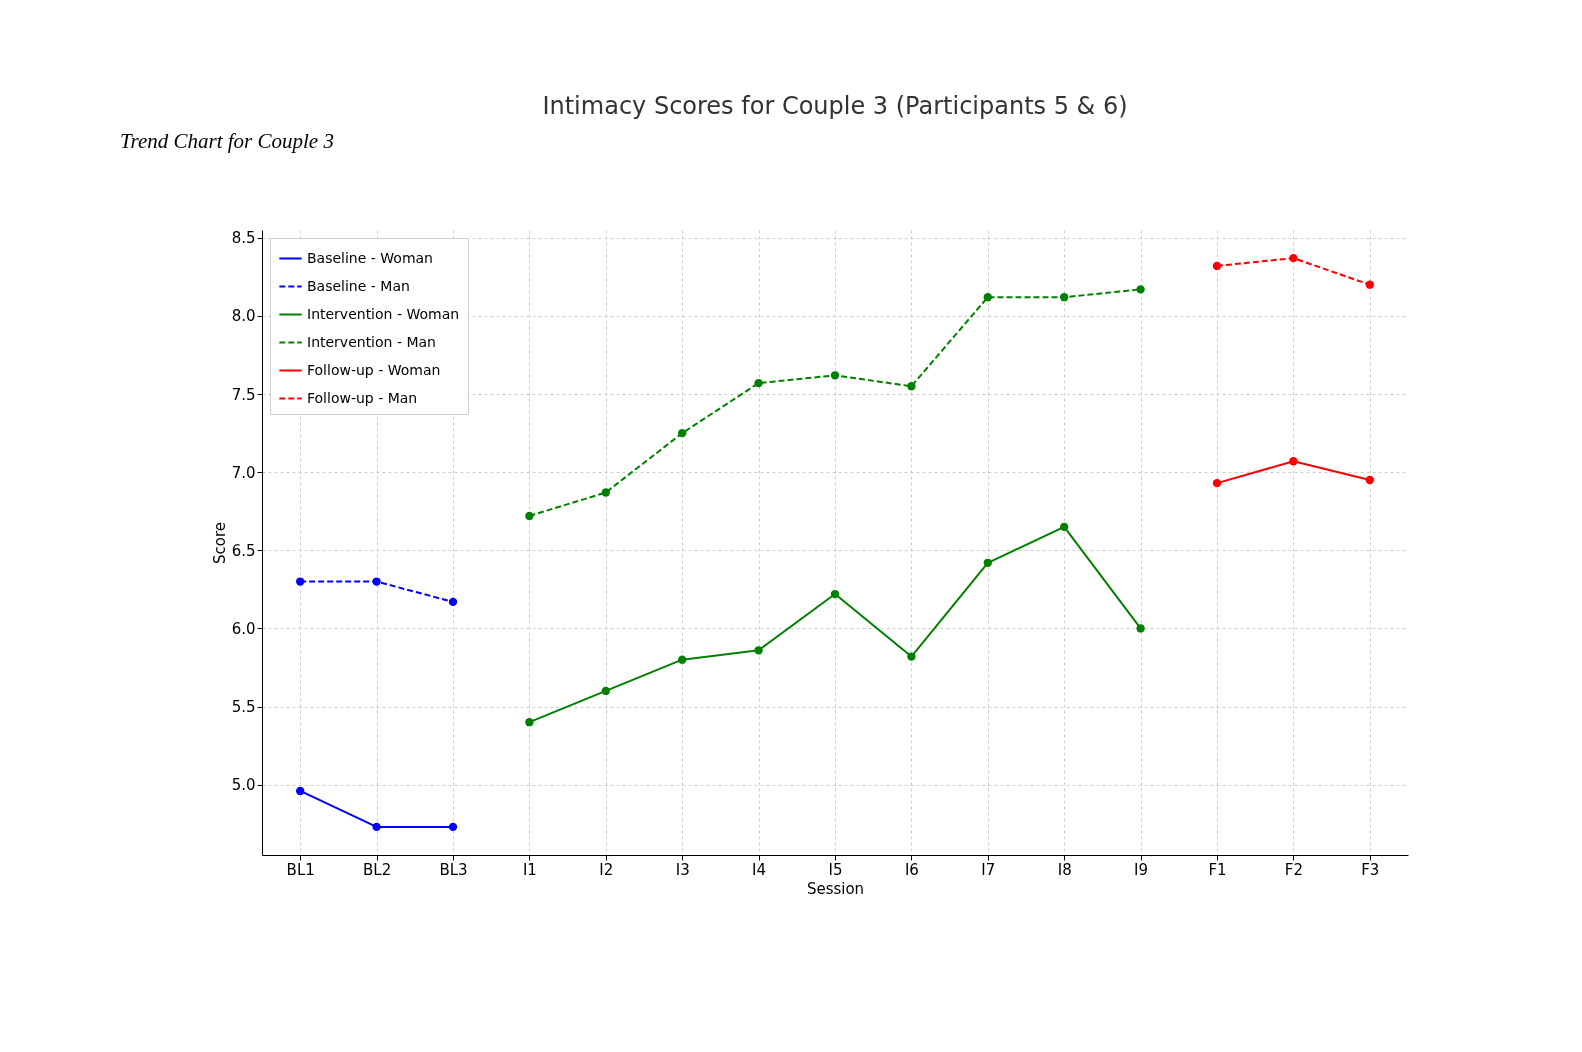  Describe the element at coordinates (1064, 869) in the screenshot. I see `x-tick-label: I8` at that location.